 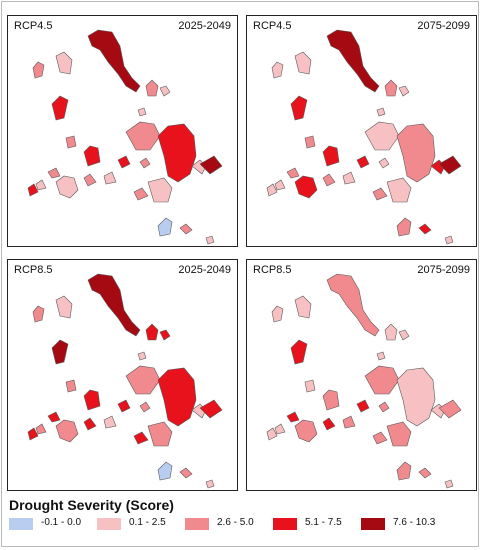 I want to click on legend-label: -0.1 - 0.0, so click(x=61, y=522).